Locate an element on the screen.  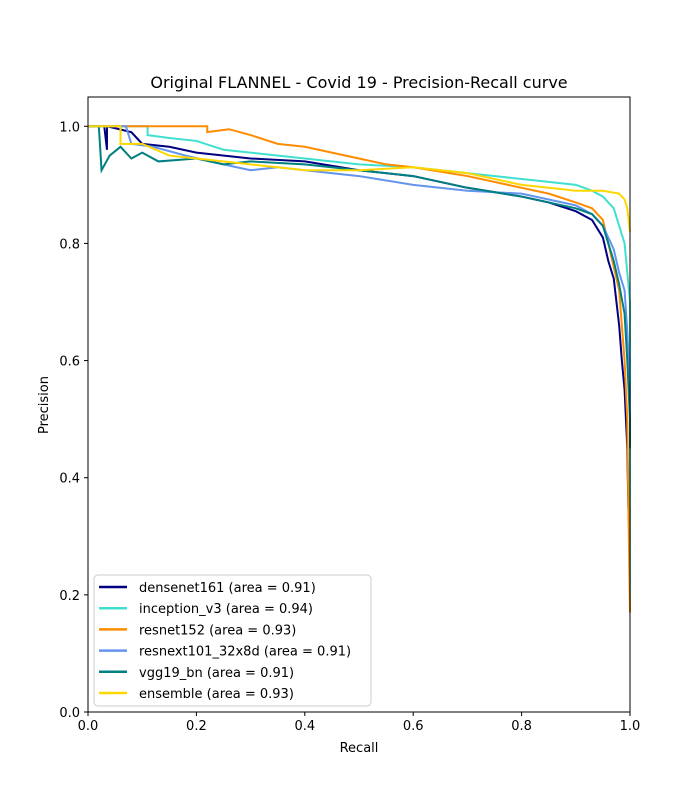
x-tick-label: 0.4 is located at coordinates (304, 726).